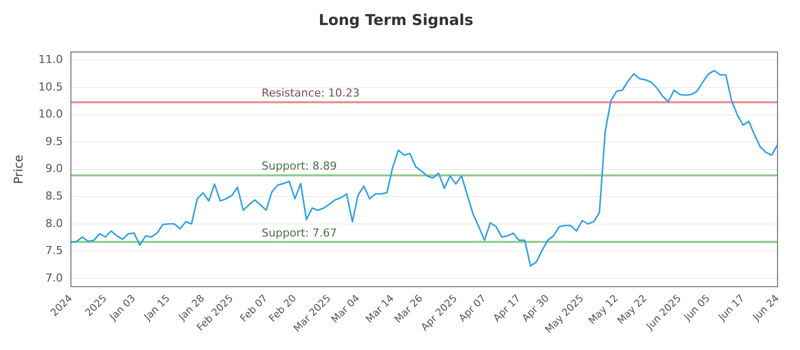  I want to click on ref-line-label: Support: 8.89, so click(299, 166).